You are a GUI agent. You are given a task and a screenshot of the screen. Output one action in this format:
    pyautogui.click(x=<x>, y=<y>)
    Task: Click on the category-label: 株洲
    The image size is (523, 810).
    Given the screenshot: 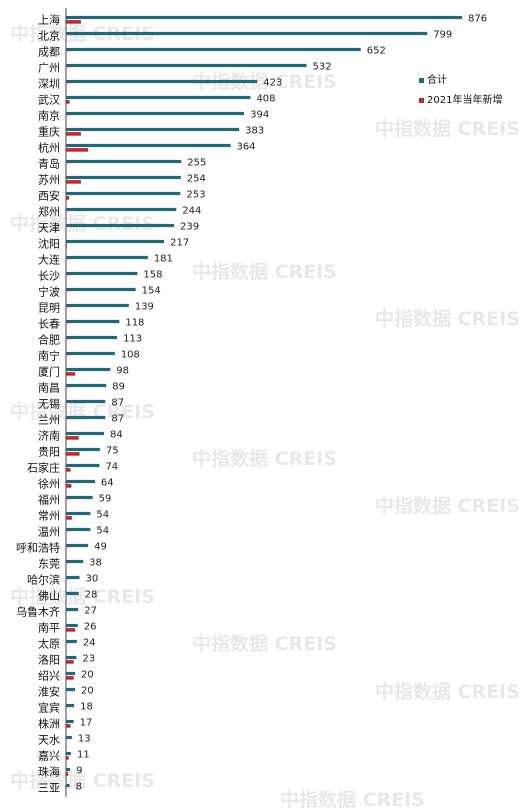 What is the action you would take?
    pyautogui.click(x=49, y=724)
    